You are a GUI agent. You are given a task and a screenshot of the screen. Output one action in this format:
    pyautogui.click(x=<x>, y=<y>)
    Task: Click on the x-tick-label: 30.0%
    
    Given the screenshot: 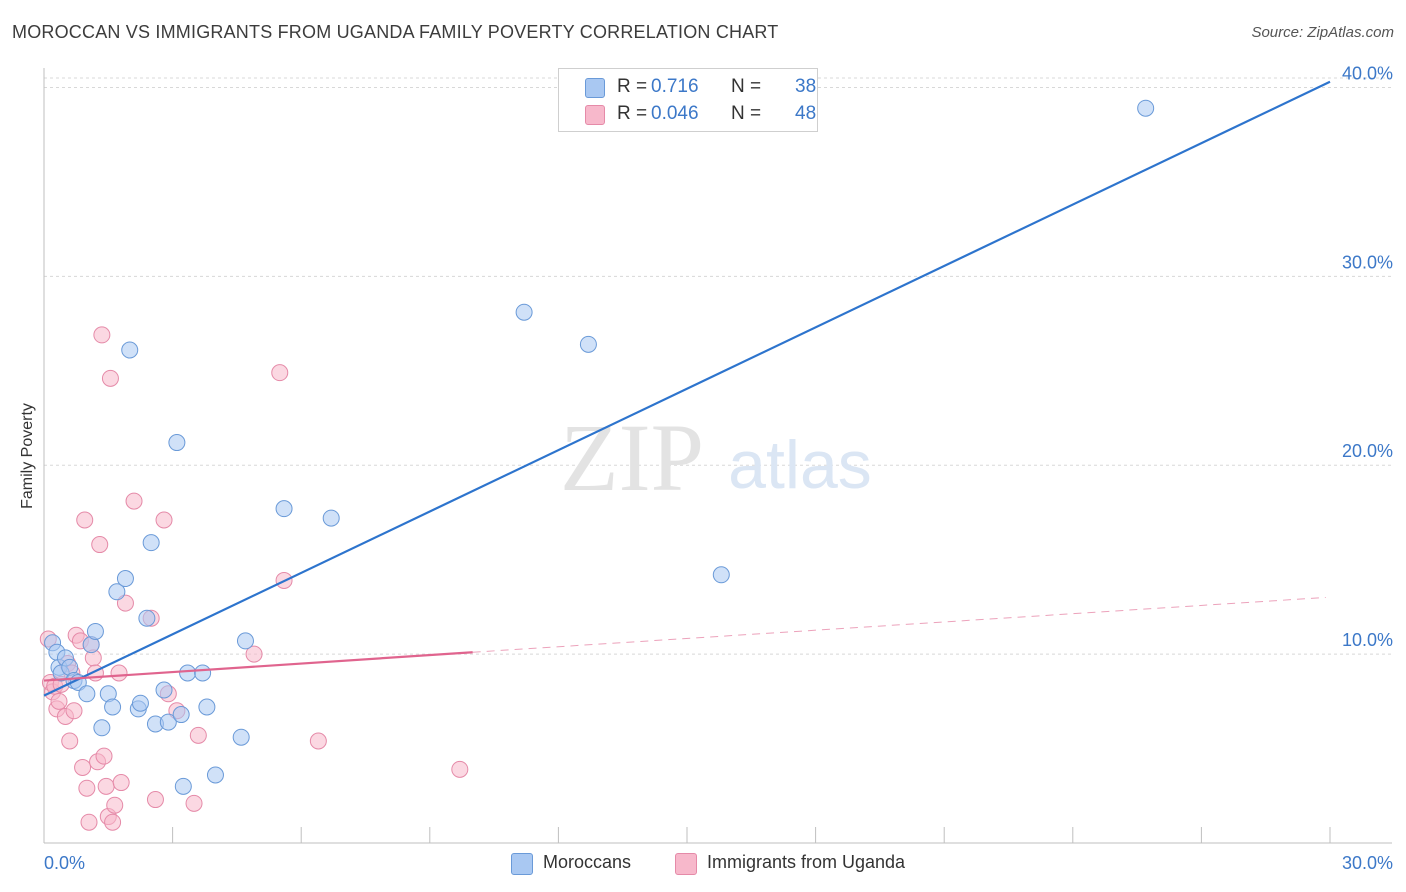 What is the action you would take?
    pyautogui.click(x=1367, y=863)
    